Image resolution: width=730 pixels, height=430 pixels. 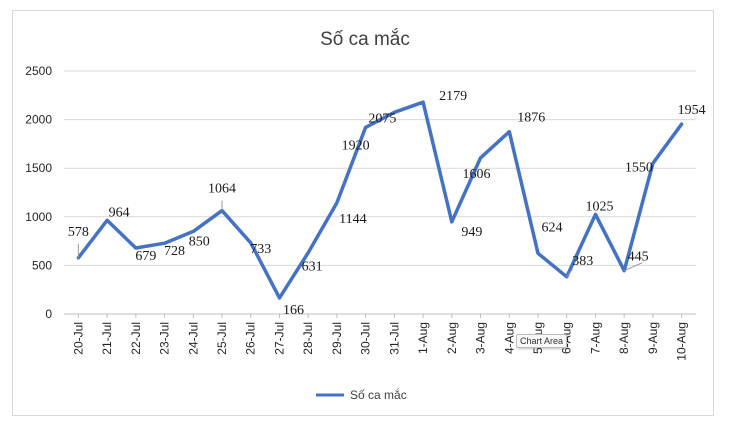 What do you see at coordinates (509, 338) in the screenshot?
I see `x-tick-label: 4-Aug` at bounding box center [509, 338].